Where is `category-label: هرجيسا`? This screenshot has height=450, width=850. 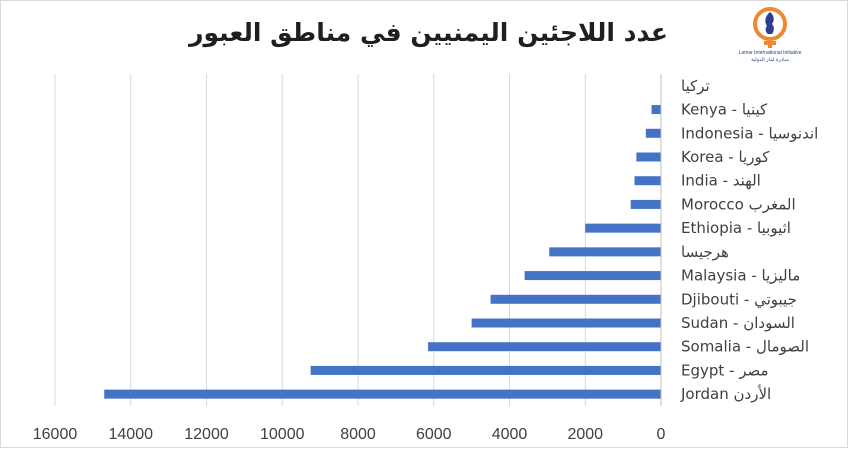
category-label: هرجيسا is located at coordinates (705, 252).